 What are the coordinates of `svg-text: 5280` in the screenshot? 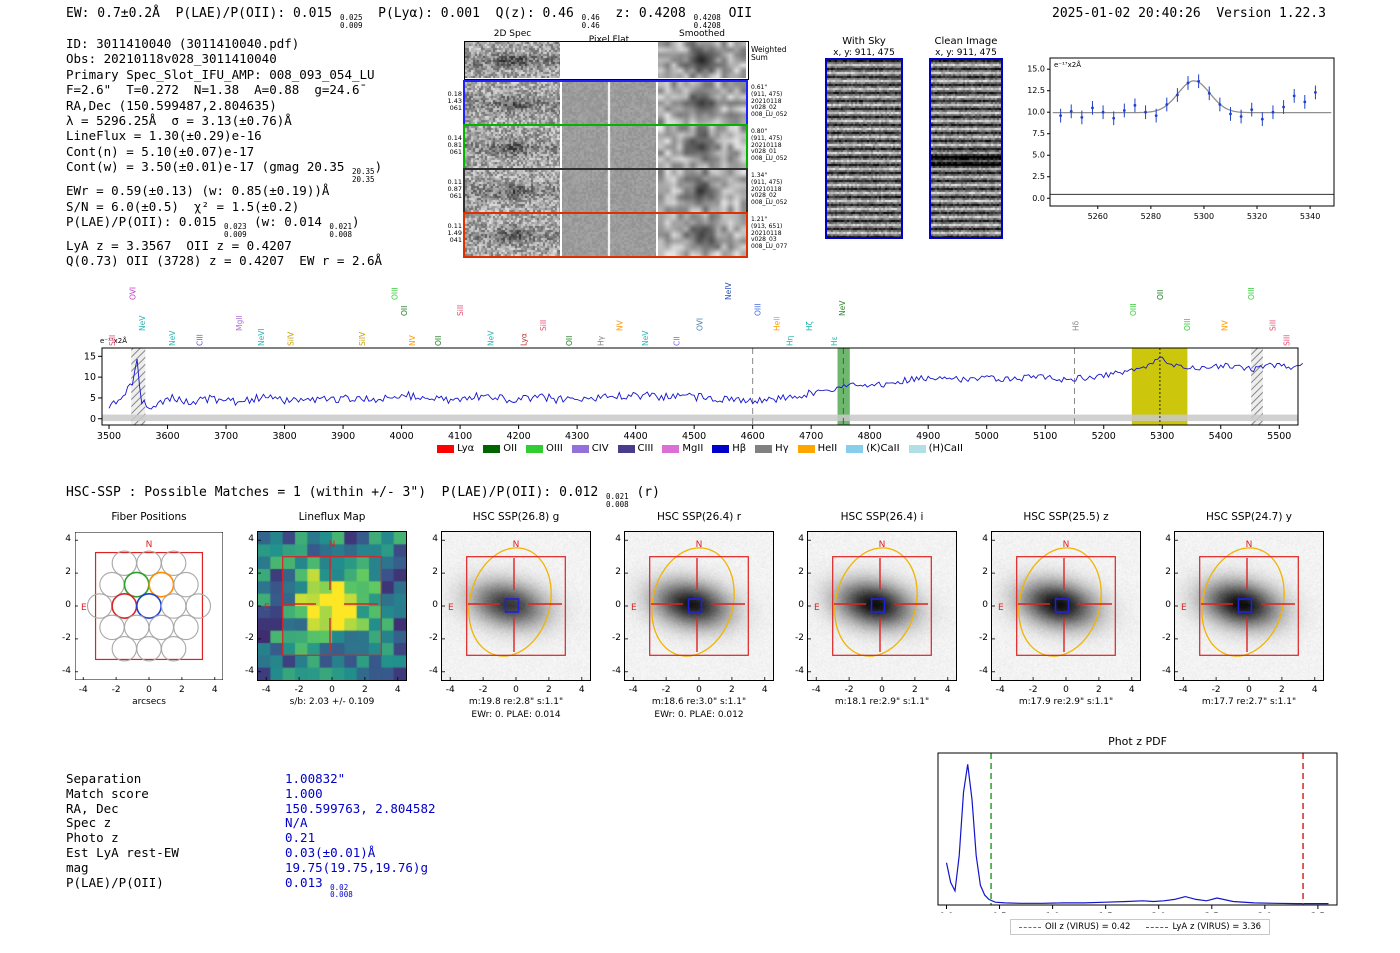 It's located at (1151, 216).